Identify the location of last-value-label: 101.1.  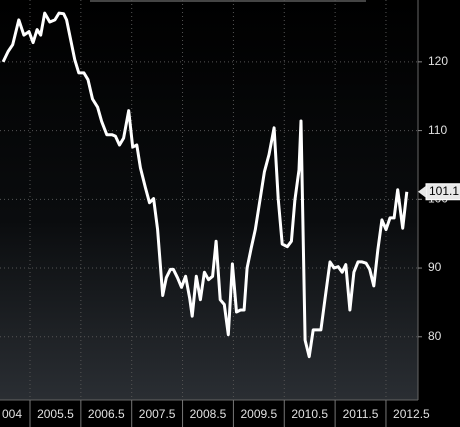
(444, 191).